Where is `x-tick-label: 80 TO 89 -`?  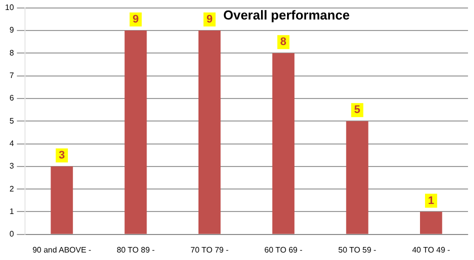 x-tick-label: 80 TO 89 - is located at coordinates (135, 249).